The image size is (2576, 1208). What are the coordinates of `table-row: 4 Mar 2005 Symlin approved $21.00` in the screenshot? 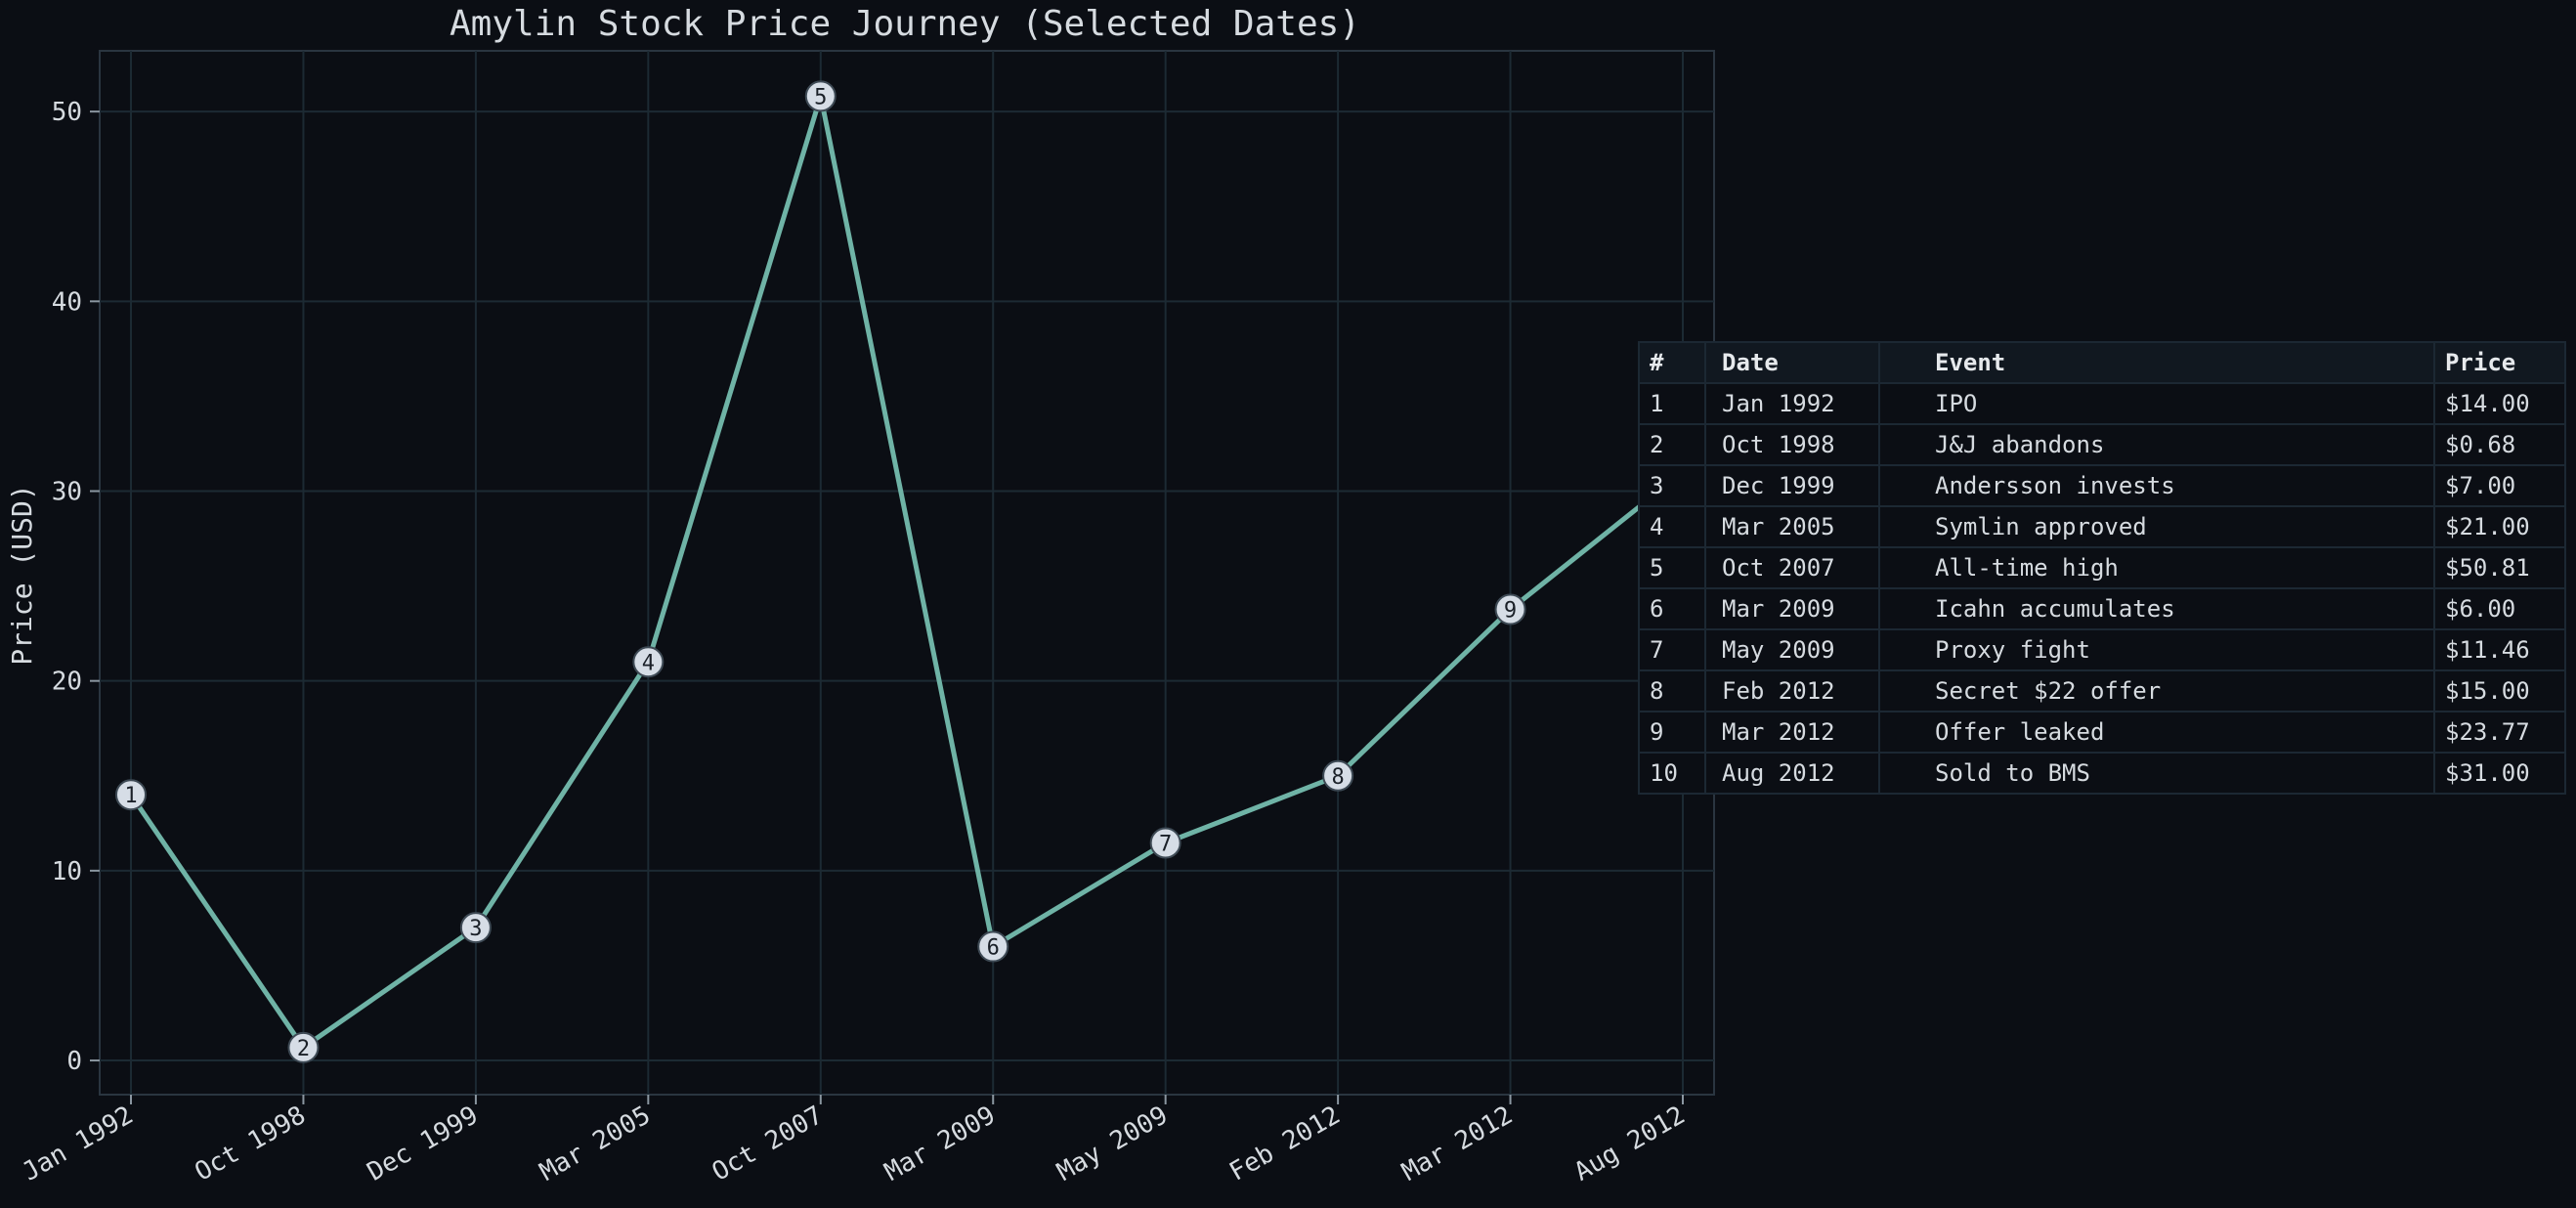 It's located at (2102, 526).